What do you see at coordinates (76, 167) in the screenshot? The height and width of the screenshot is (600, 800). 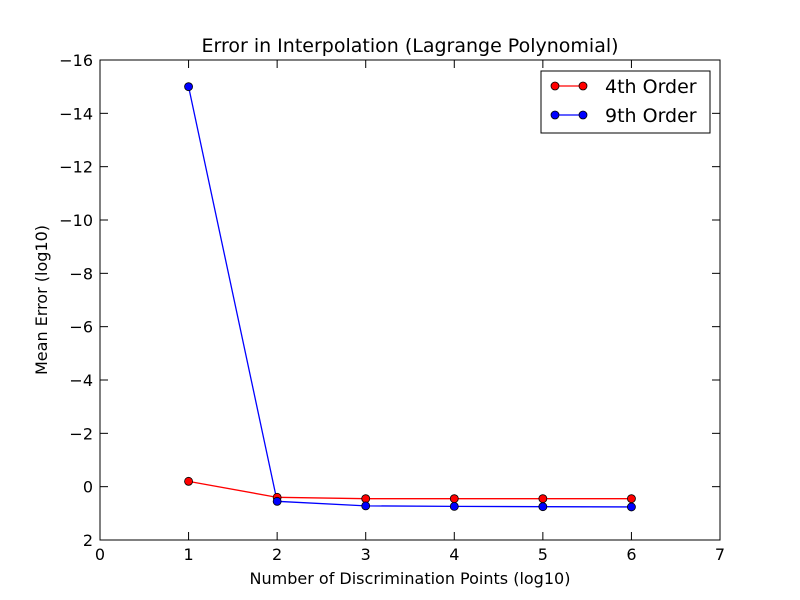 I see `y-tick-label: −12` at bounding box center [76, 167].